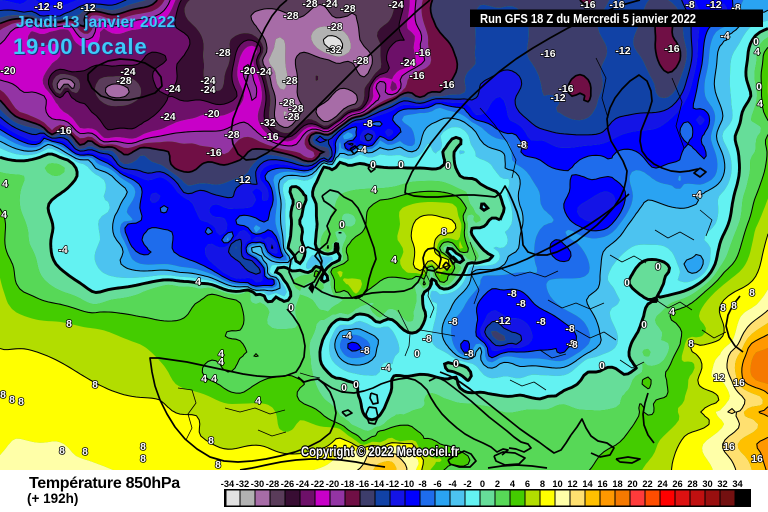 This screenshot has height=512, width=768. What do you see at coordinates (527, 484) in the screenshot?
I see `svg-text: 6` at bounding box center [527, 484].